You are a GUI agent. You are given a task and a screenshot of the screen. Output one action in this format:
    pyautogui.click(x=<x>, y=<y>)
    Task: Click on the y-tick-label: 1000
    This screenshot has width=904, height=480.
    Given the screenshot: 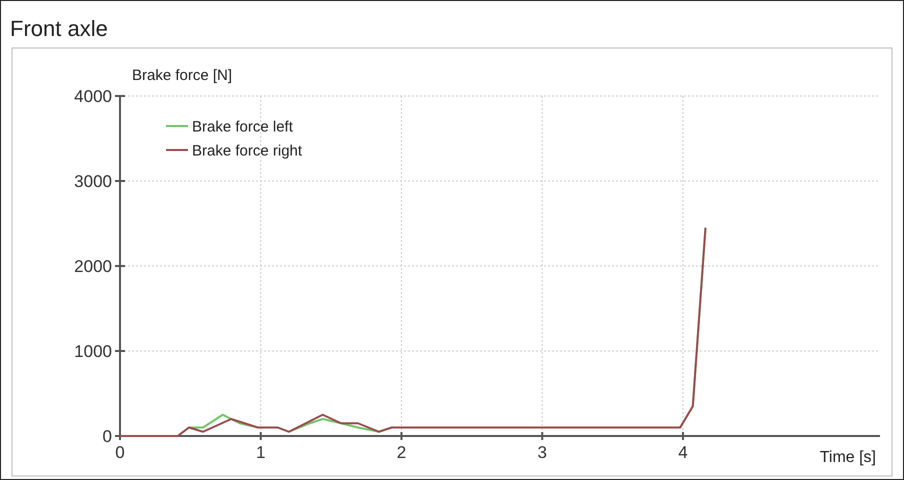 What is the action you would take?
    pyautogui.click(x=93, y=351)
    